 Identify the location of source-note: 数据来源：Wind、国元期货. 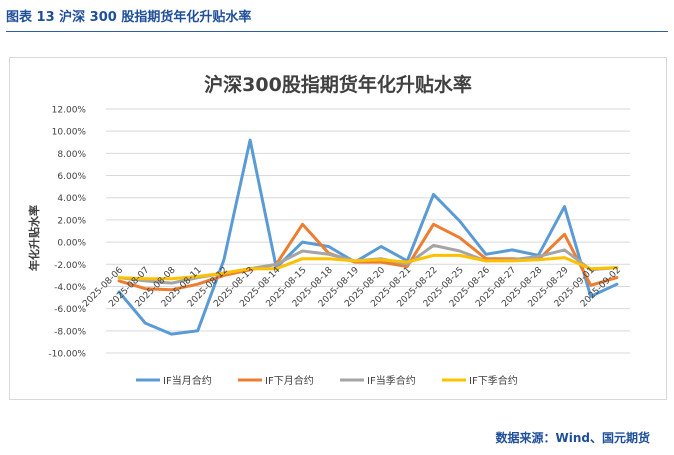
(572, 438).